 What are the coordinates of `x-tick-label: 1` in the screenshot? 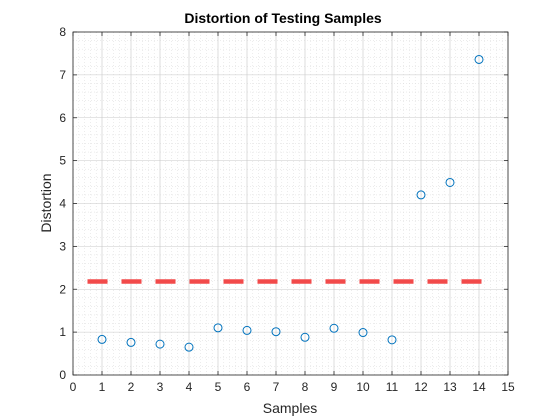 It's located at (102, 387).